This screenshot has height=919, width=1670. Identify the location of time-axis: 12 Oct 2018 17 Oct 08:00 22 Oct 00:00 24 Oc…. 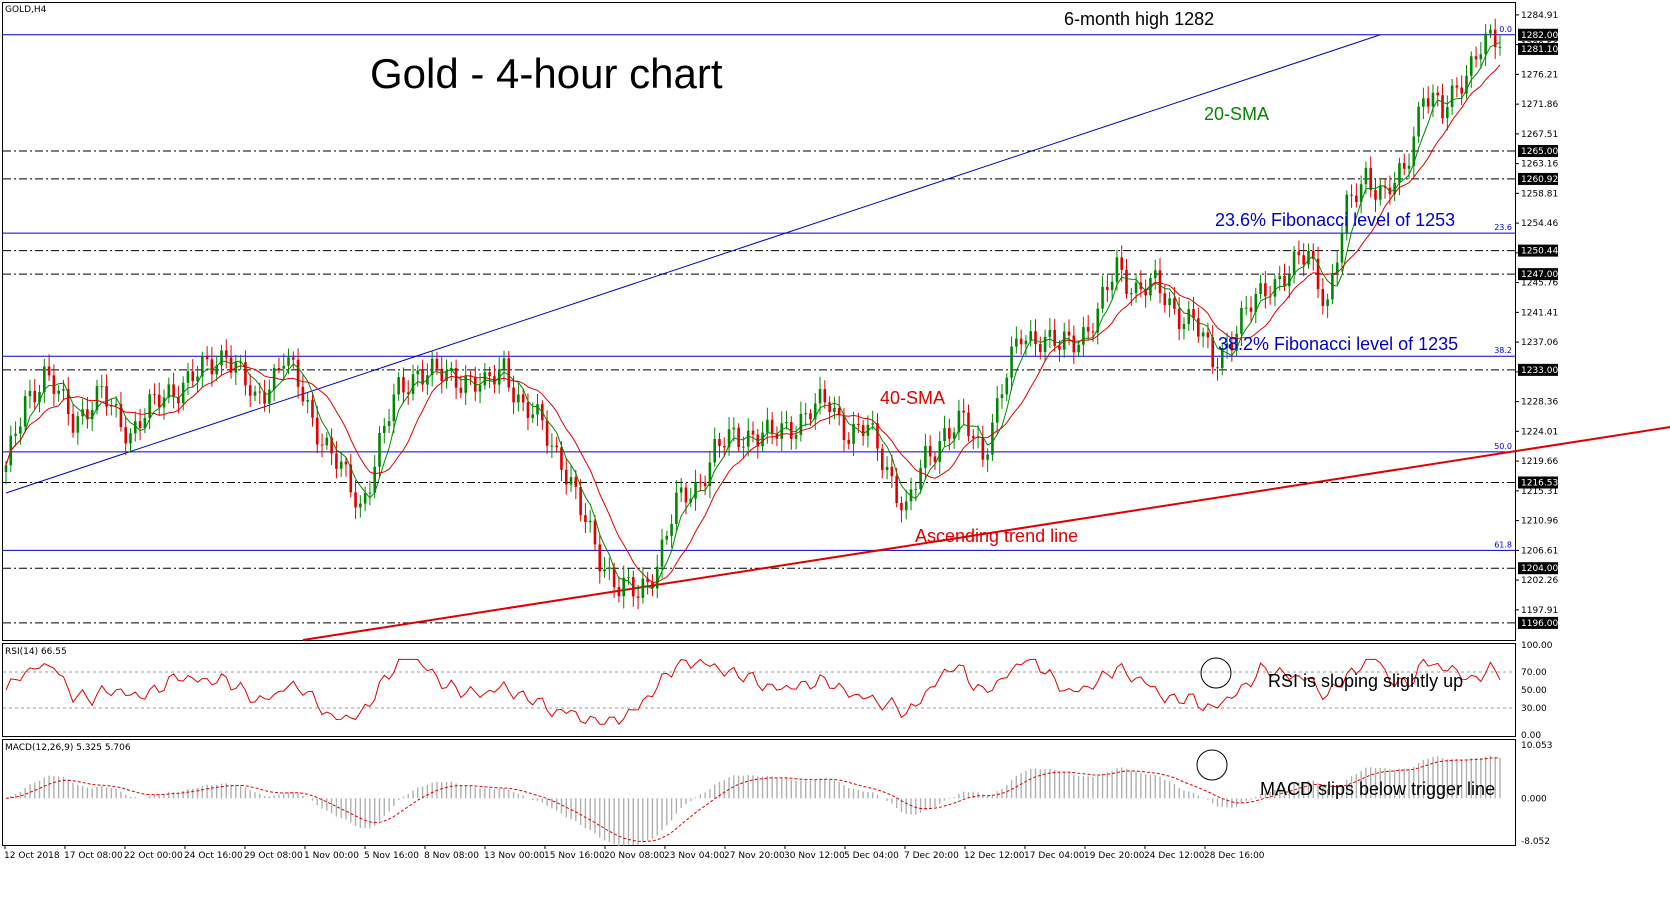
(634, 853).